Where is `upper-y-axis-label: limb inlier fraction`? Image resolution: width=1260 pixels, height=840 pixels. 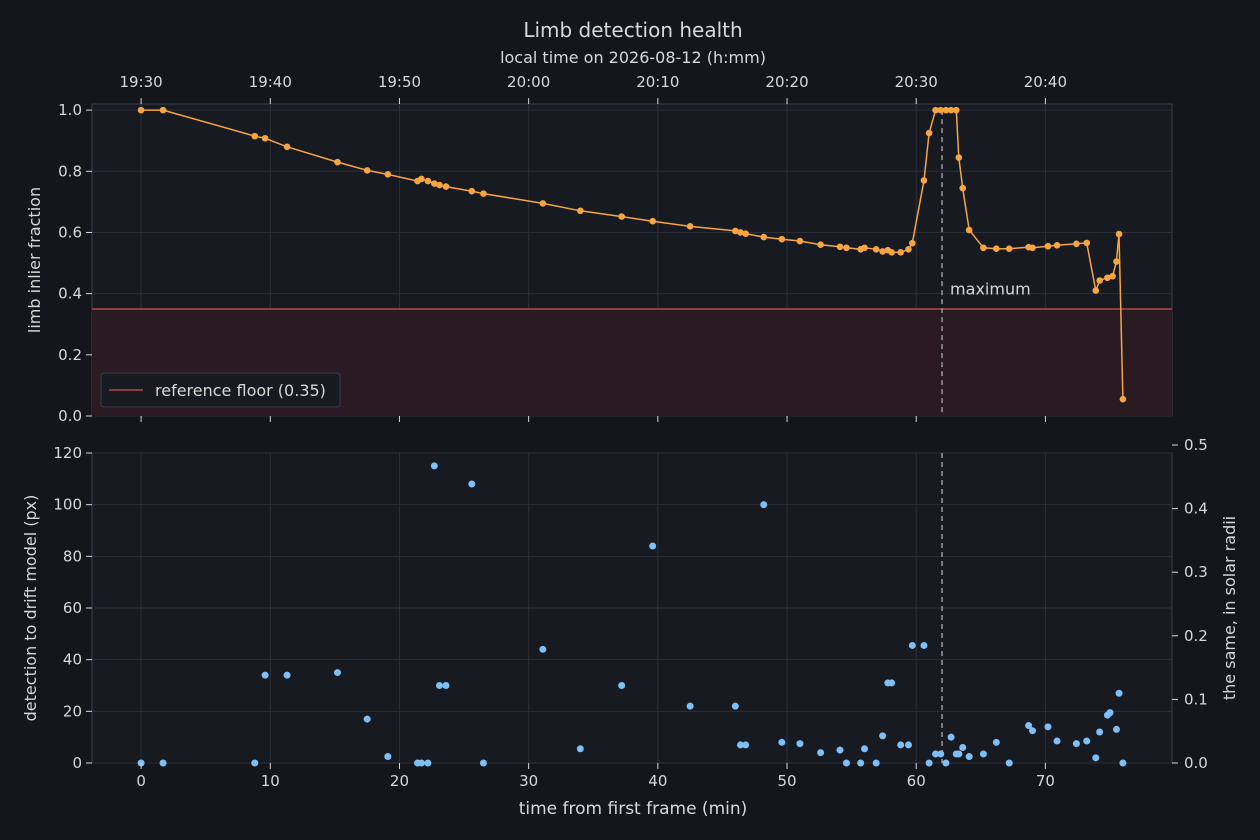
upper-y-axis-label: limb inlier fraction is located at coordinates (34, 260).